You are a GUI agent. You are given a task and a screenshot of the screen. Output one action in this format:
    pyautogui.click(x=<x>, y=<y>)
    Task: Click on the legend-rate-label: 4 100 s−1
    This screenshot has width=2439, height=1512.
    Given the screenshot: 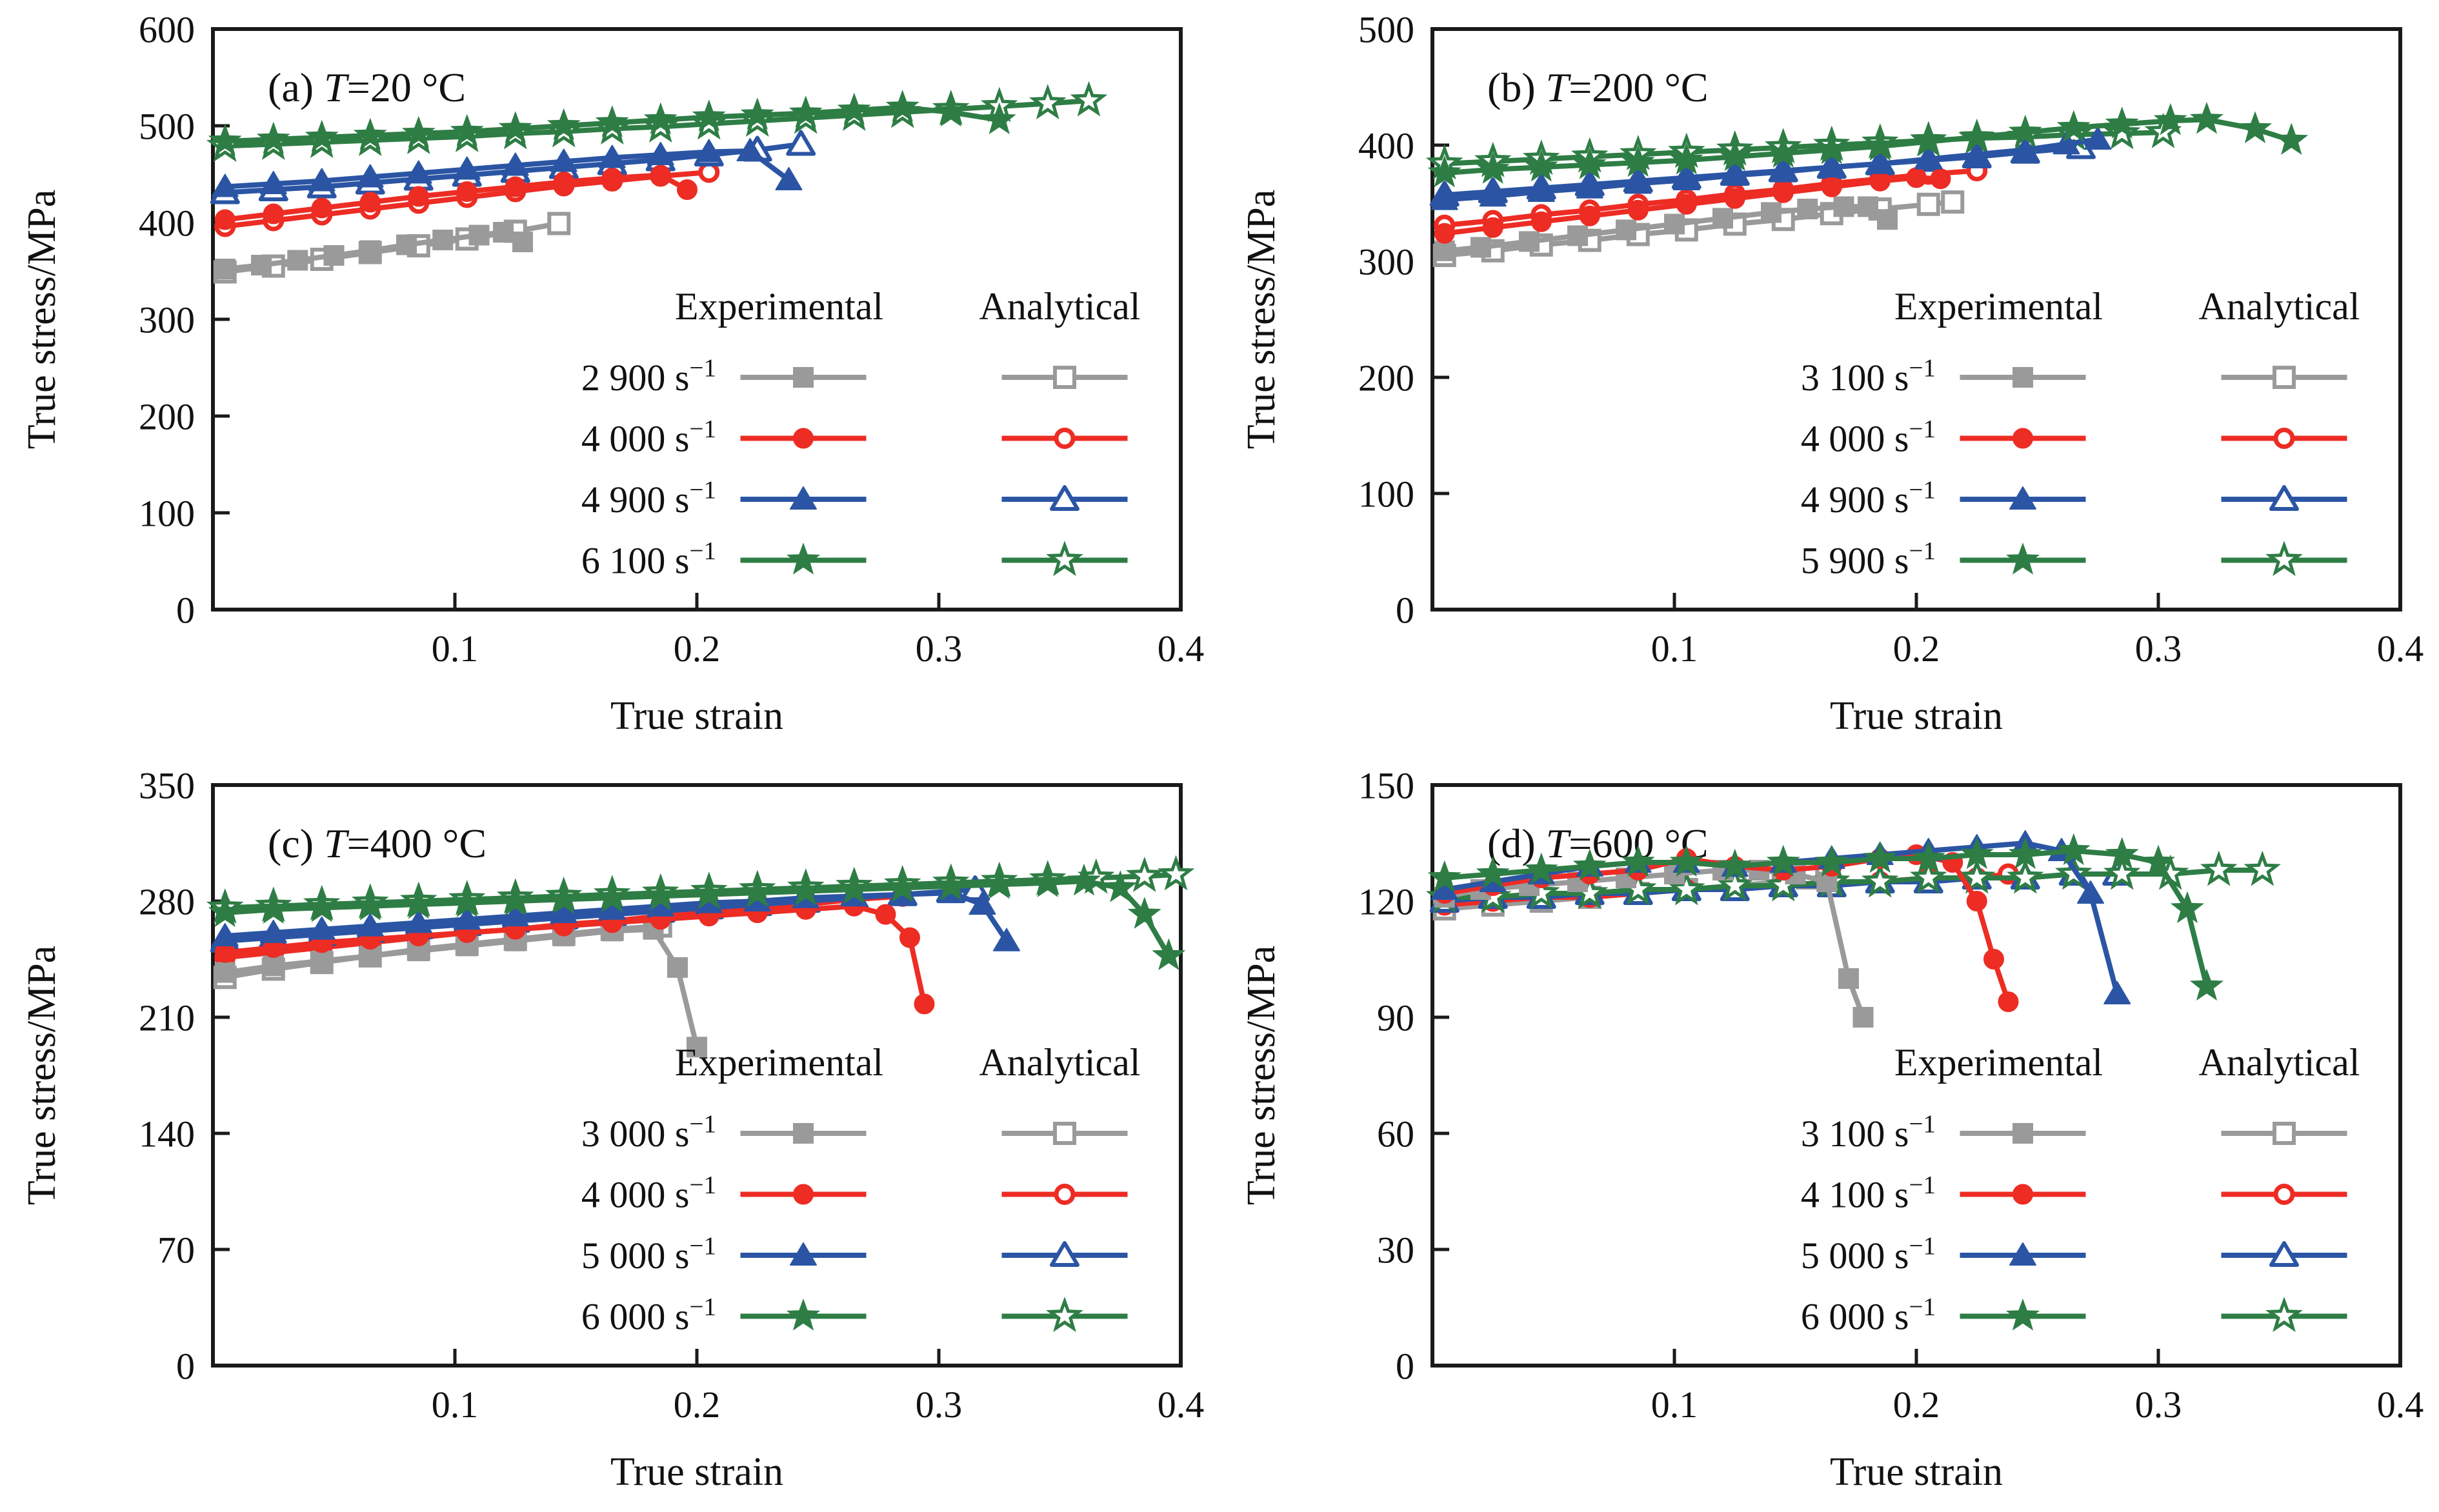 What is the action you would take?
    pyautogui.click(x=1869, y=1193)
    